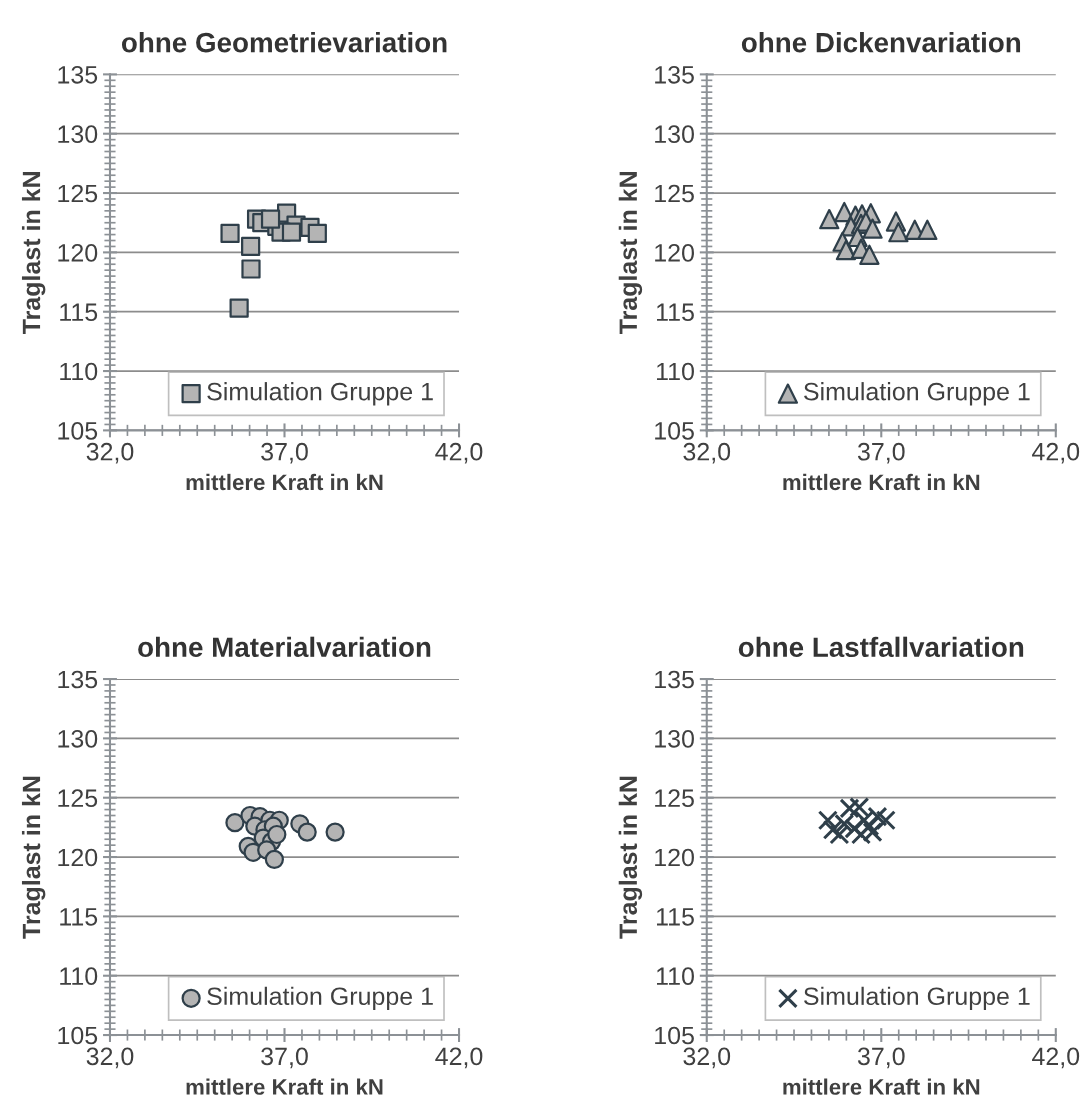  What do you see at coordinates (284, 647) in the screenshot?
I see `chart-title: ohne Materialvariation` at bounding box center [284, 647].